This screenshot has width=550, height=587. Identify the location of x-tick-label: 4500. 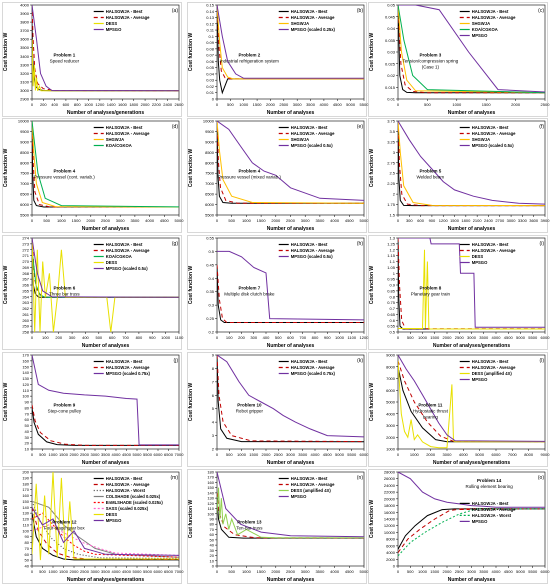
(127, 571).